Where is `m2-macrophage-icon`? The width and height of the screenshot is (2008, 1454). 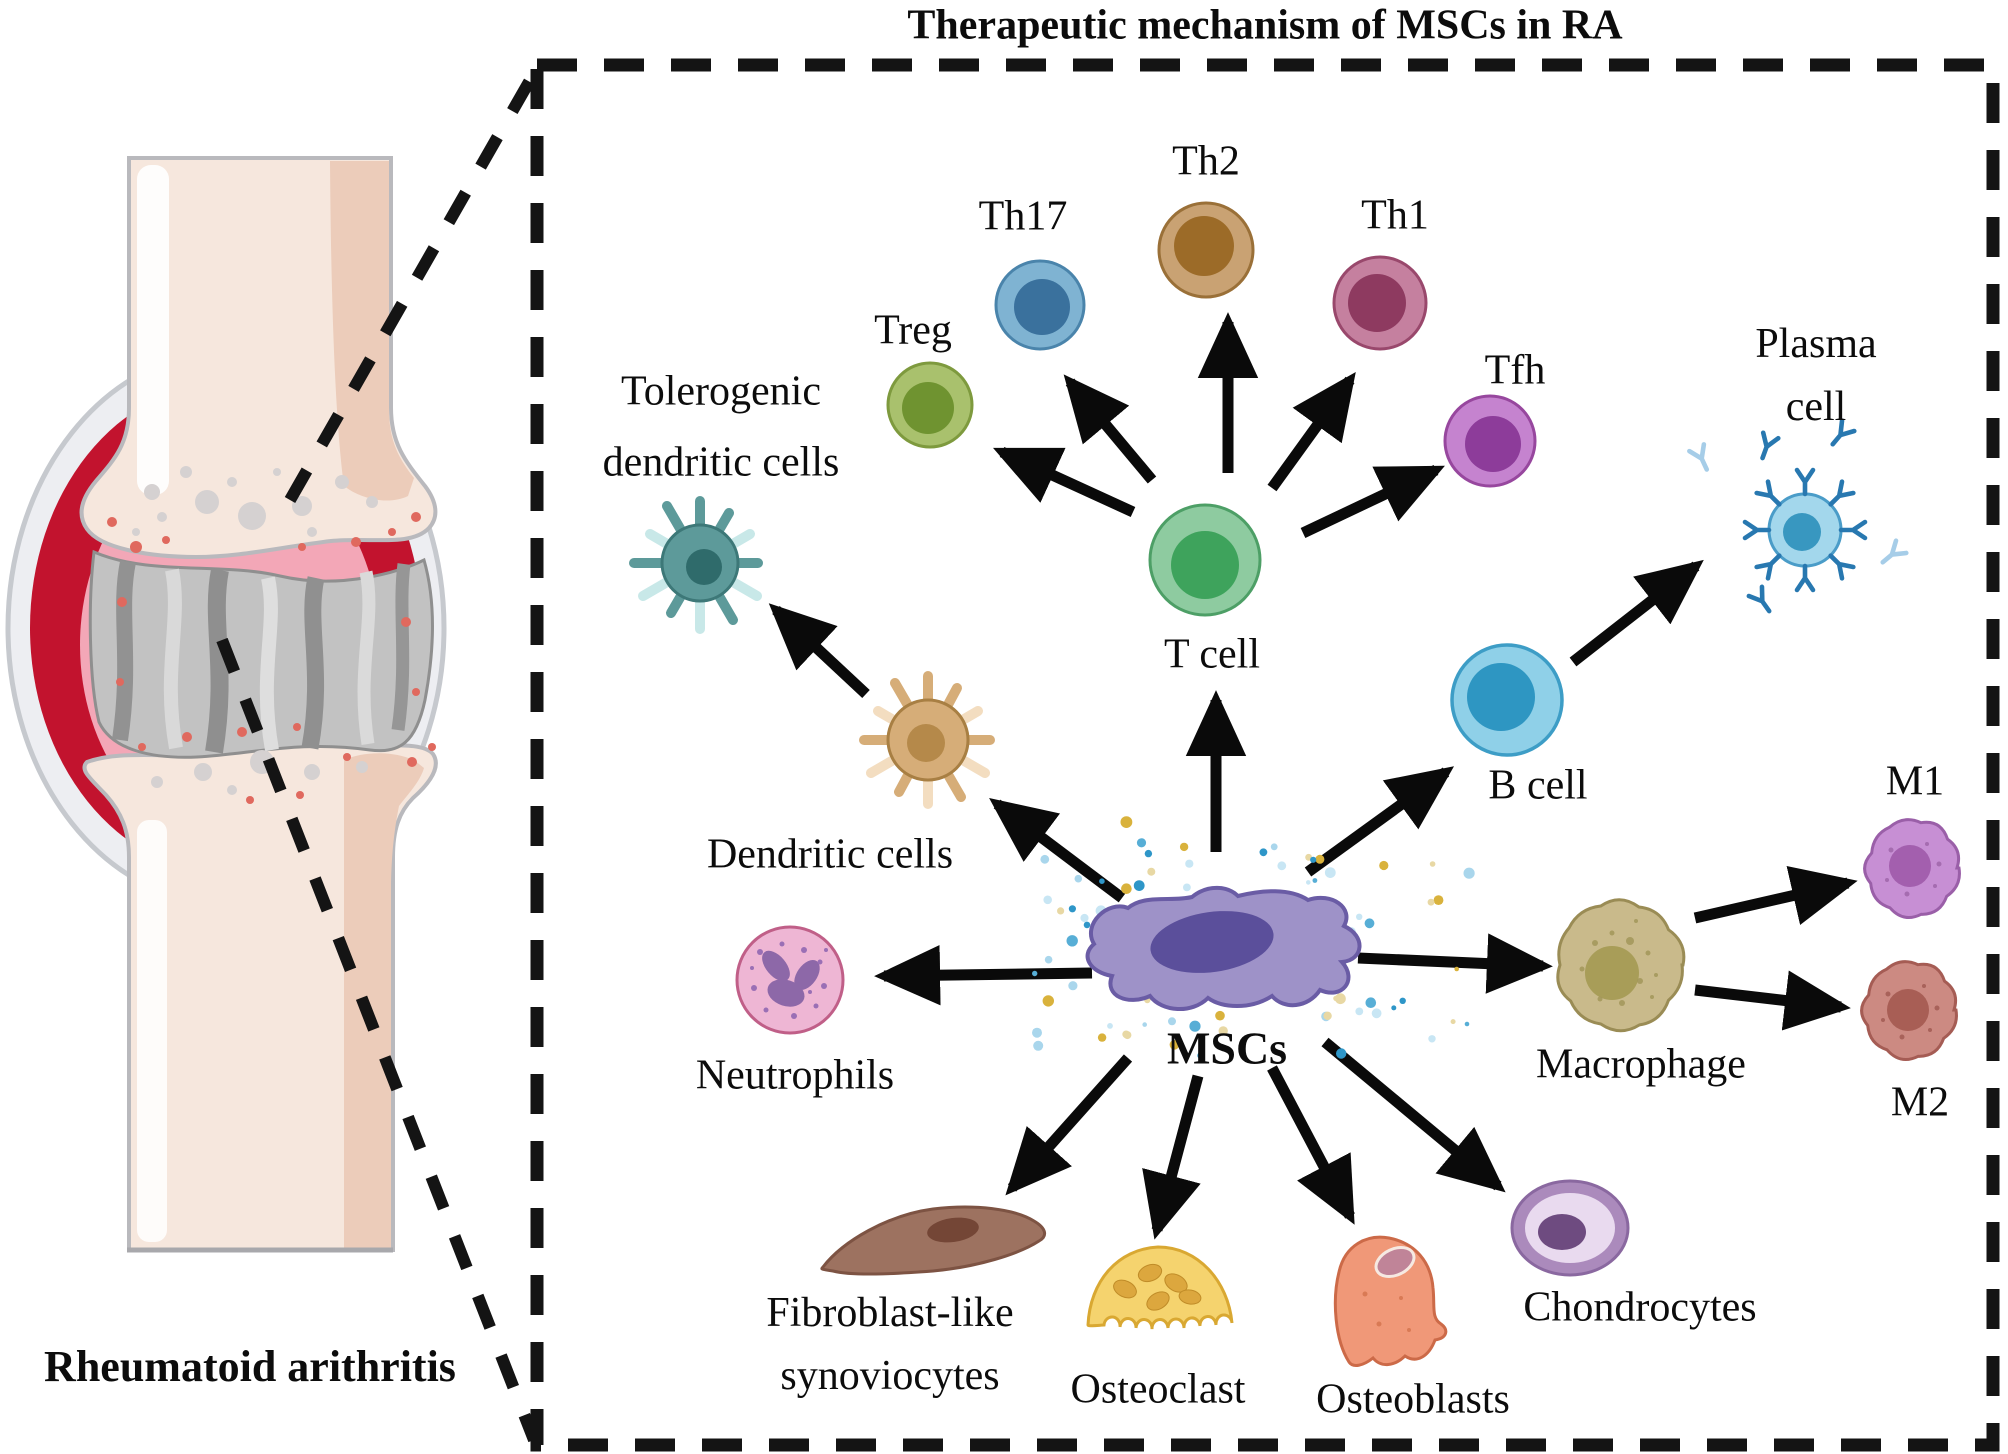 m2-macrophage-icon is located at coordinates (1909, 1011).